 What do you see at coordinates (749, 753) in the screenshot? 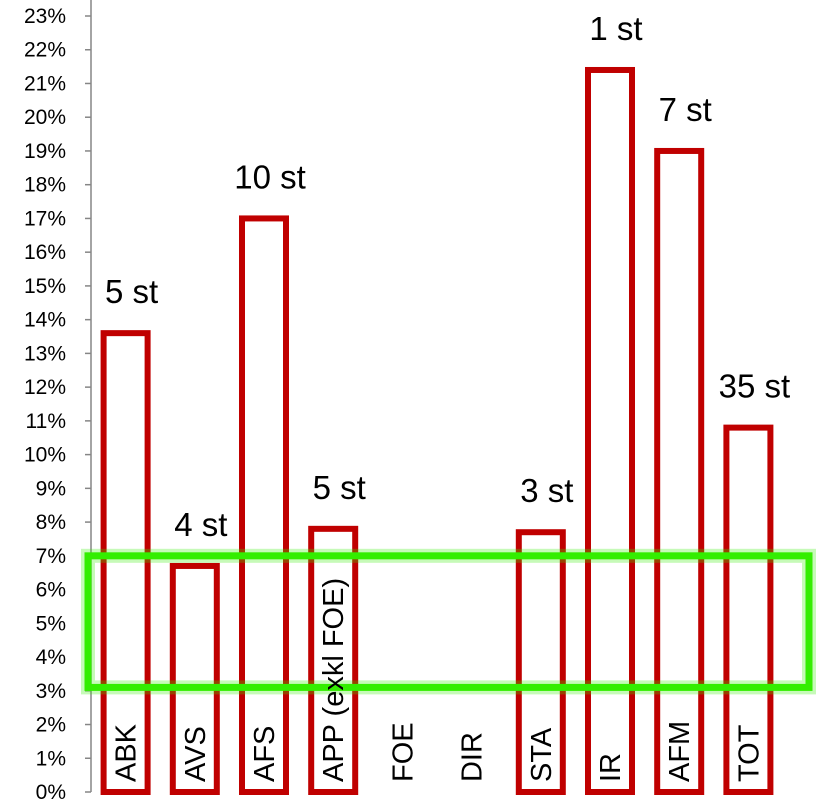
I see `category-label: TOT` at bounding box center [749, 753].